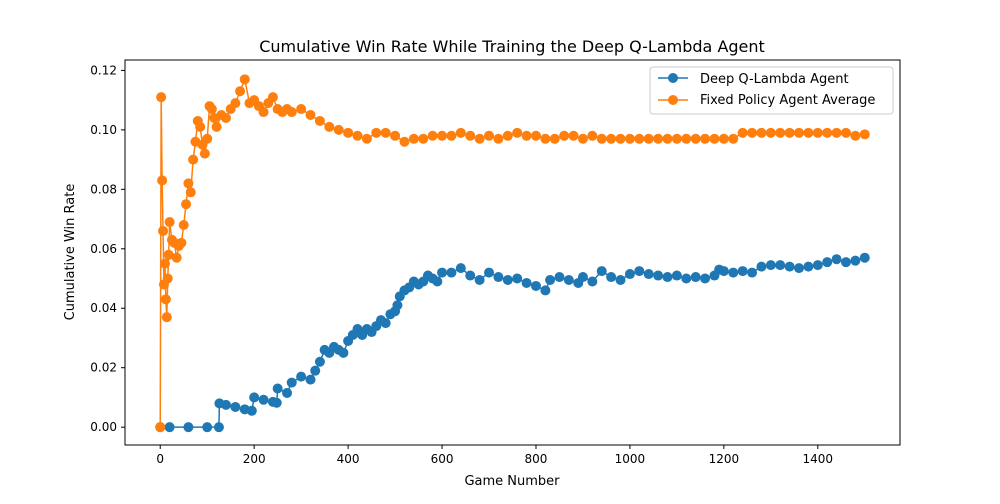  What do you see at coordinates (103, 70) in the screenshot?
I see `y-tick-label: 0.12` at bounding box center [103, 70].